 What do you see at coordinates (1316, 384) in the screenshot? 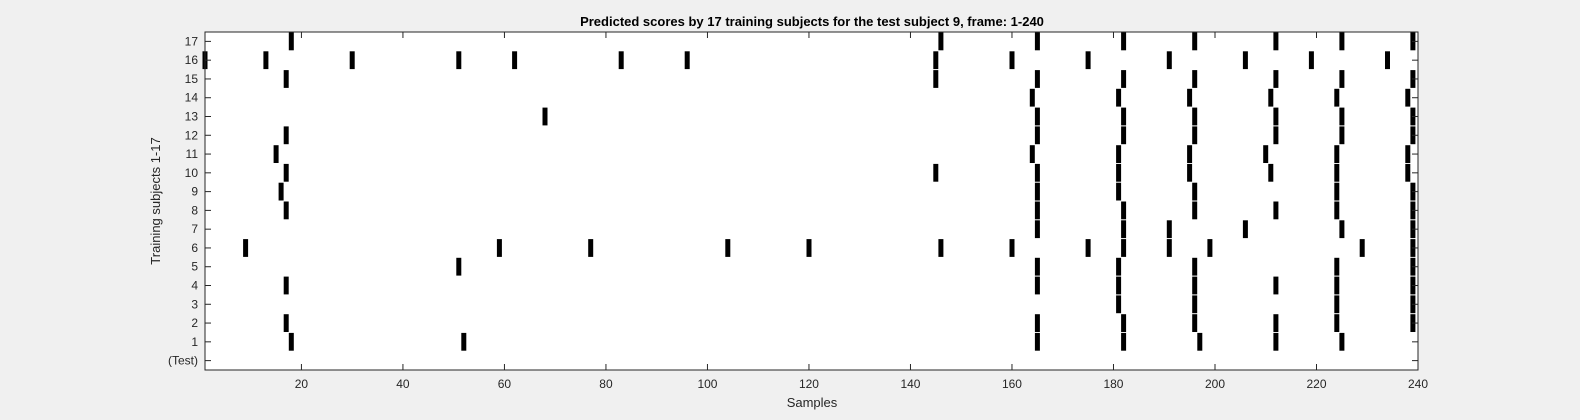
I see `x-tick-label: 220` at bounding box center [1316, 384].